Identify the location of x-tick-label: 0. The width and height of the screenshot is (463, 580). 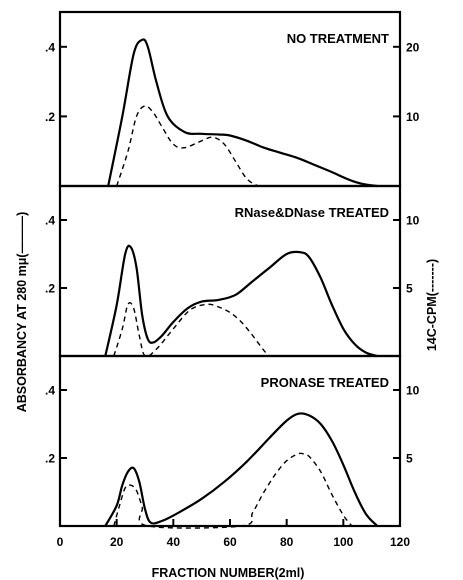
(60, 542).